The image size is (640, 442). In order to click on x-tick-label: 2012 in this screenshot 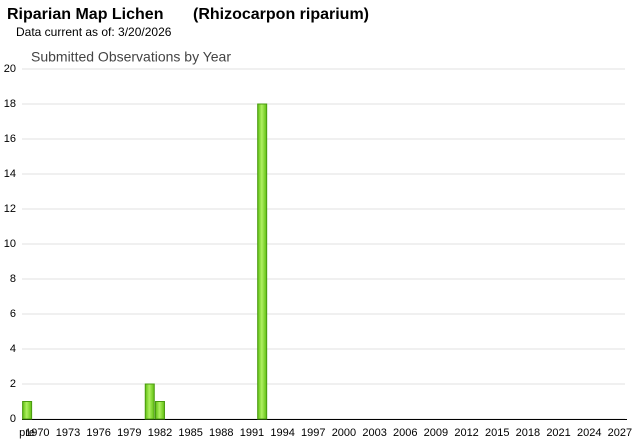, I will do `click(466, 433)`.